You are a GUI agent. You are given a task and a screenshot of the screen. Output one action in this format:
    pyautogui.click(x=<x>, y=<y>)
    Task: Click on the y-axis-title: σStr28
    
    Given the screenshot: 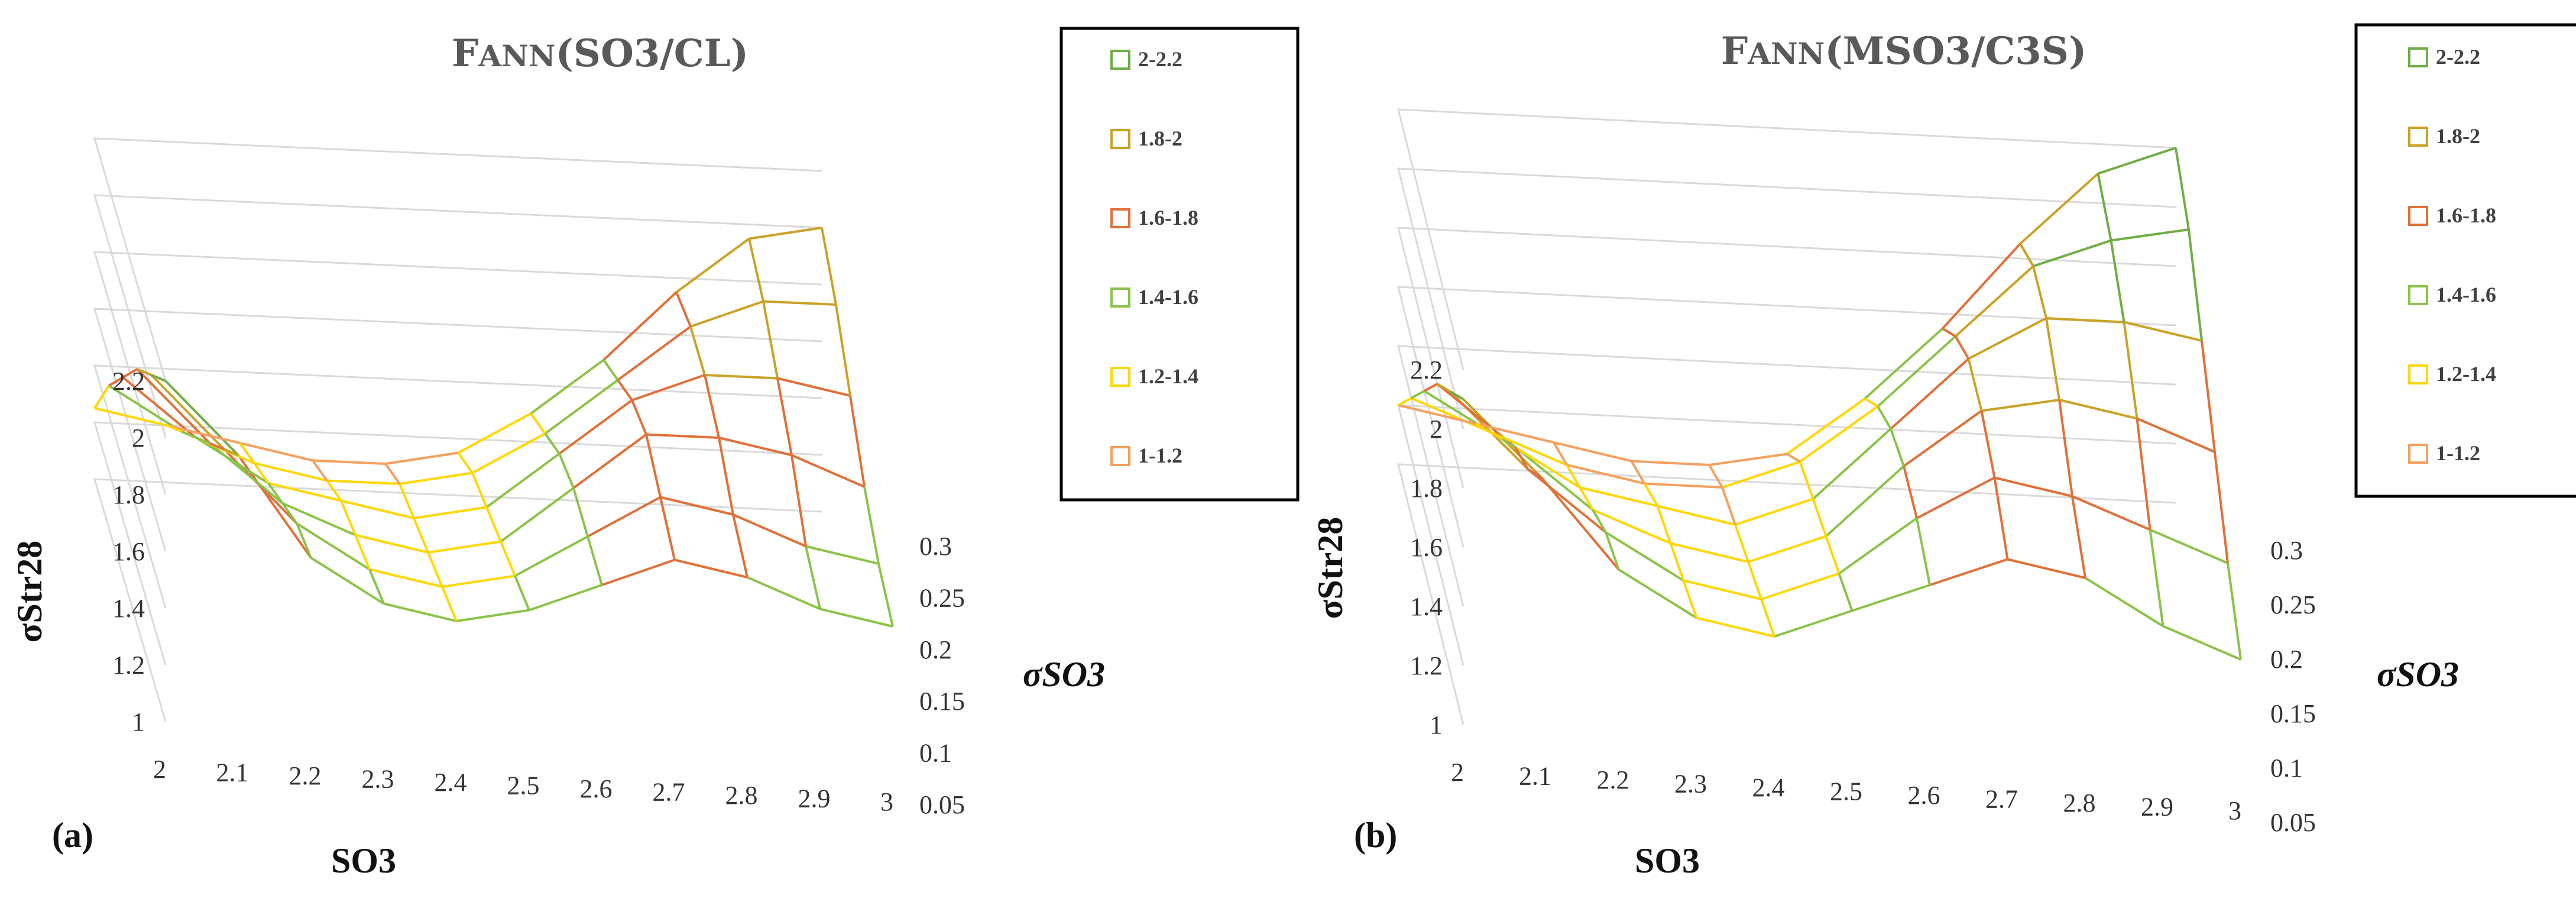 What is the action you would take?
    pyautogui.click(x=1330, y=568)
    